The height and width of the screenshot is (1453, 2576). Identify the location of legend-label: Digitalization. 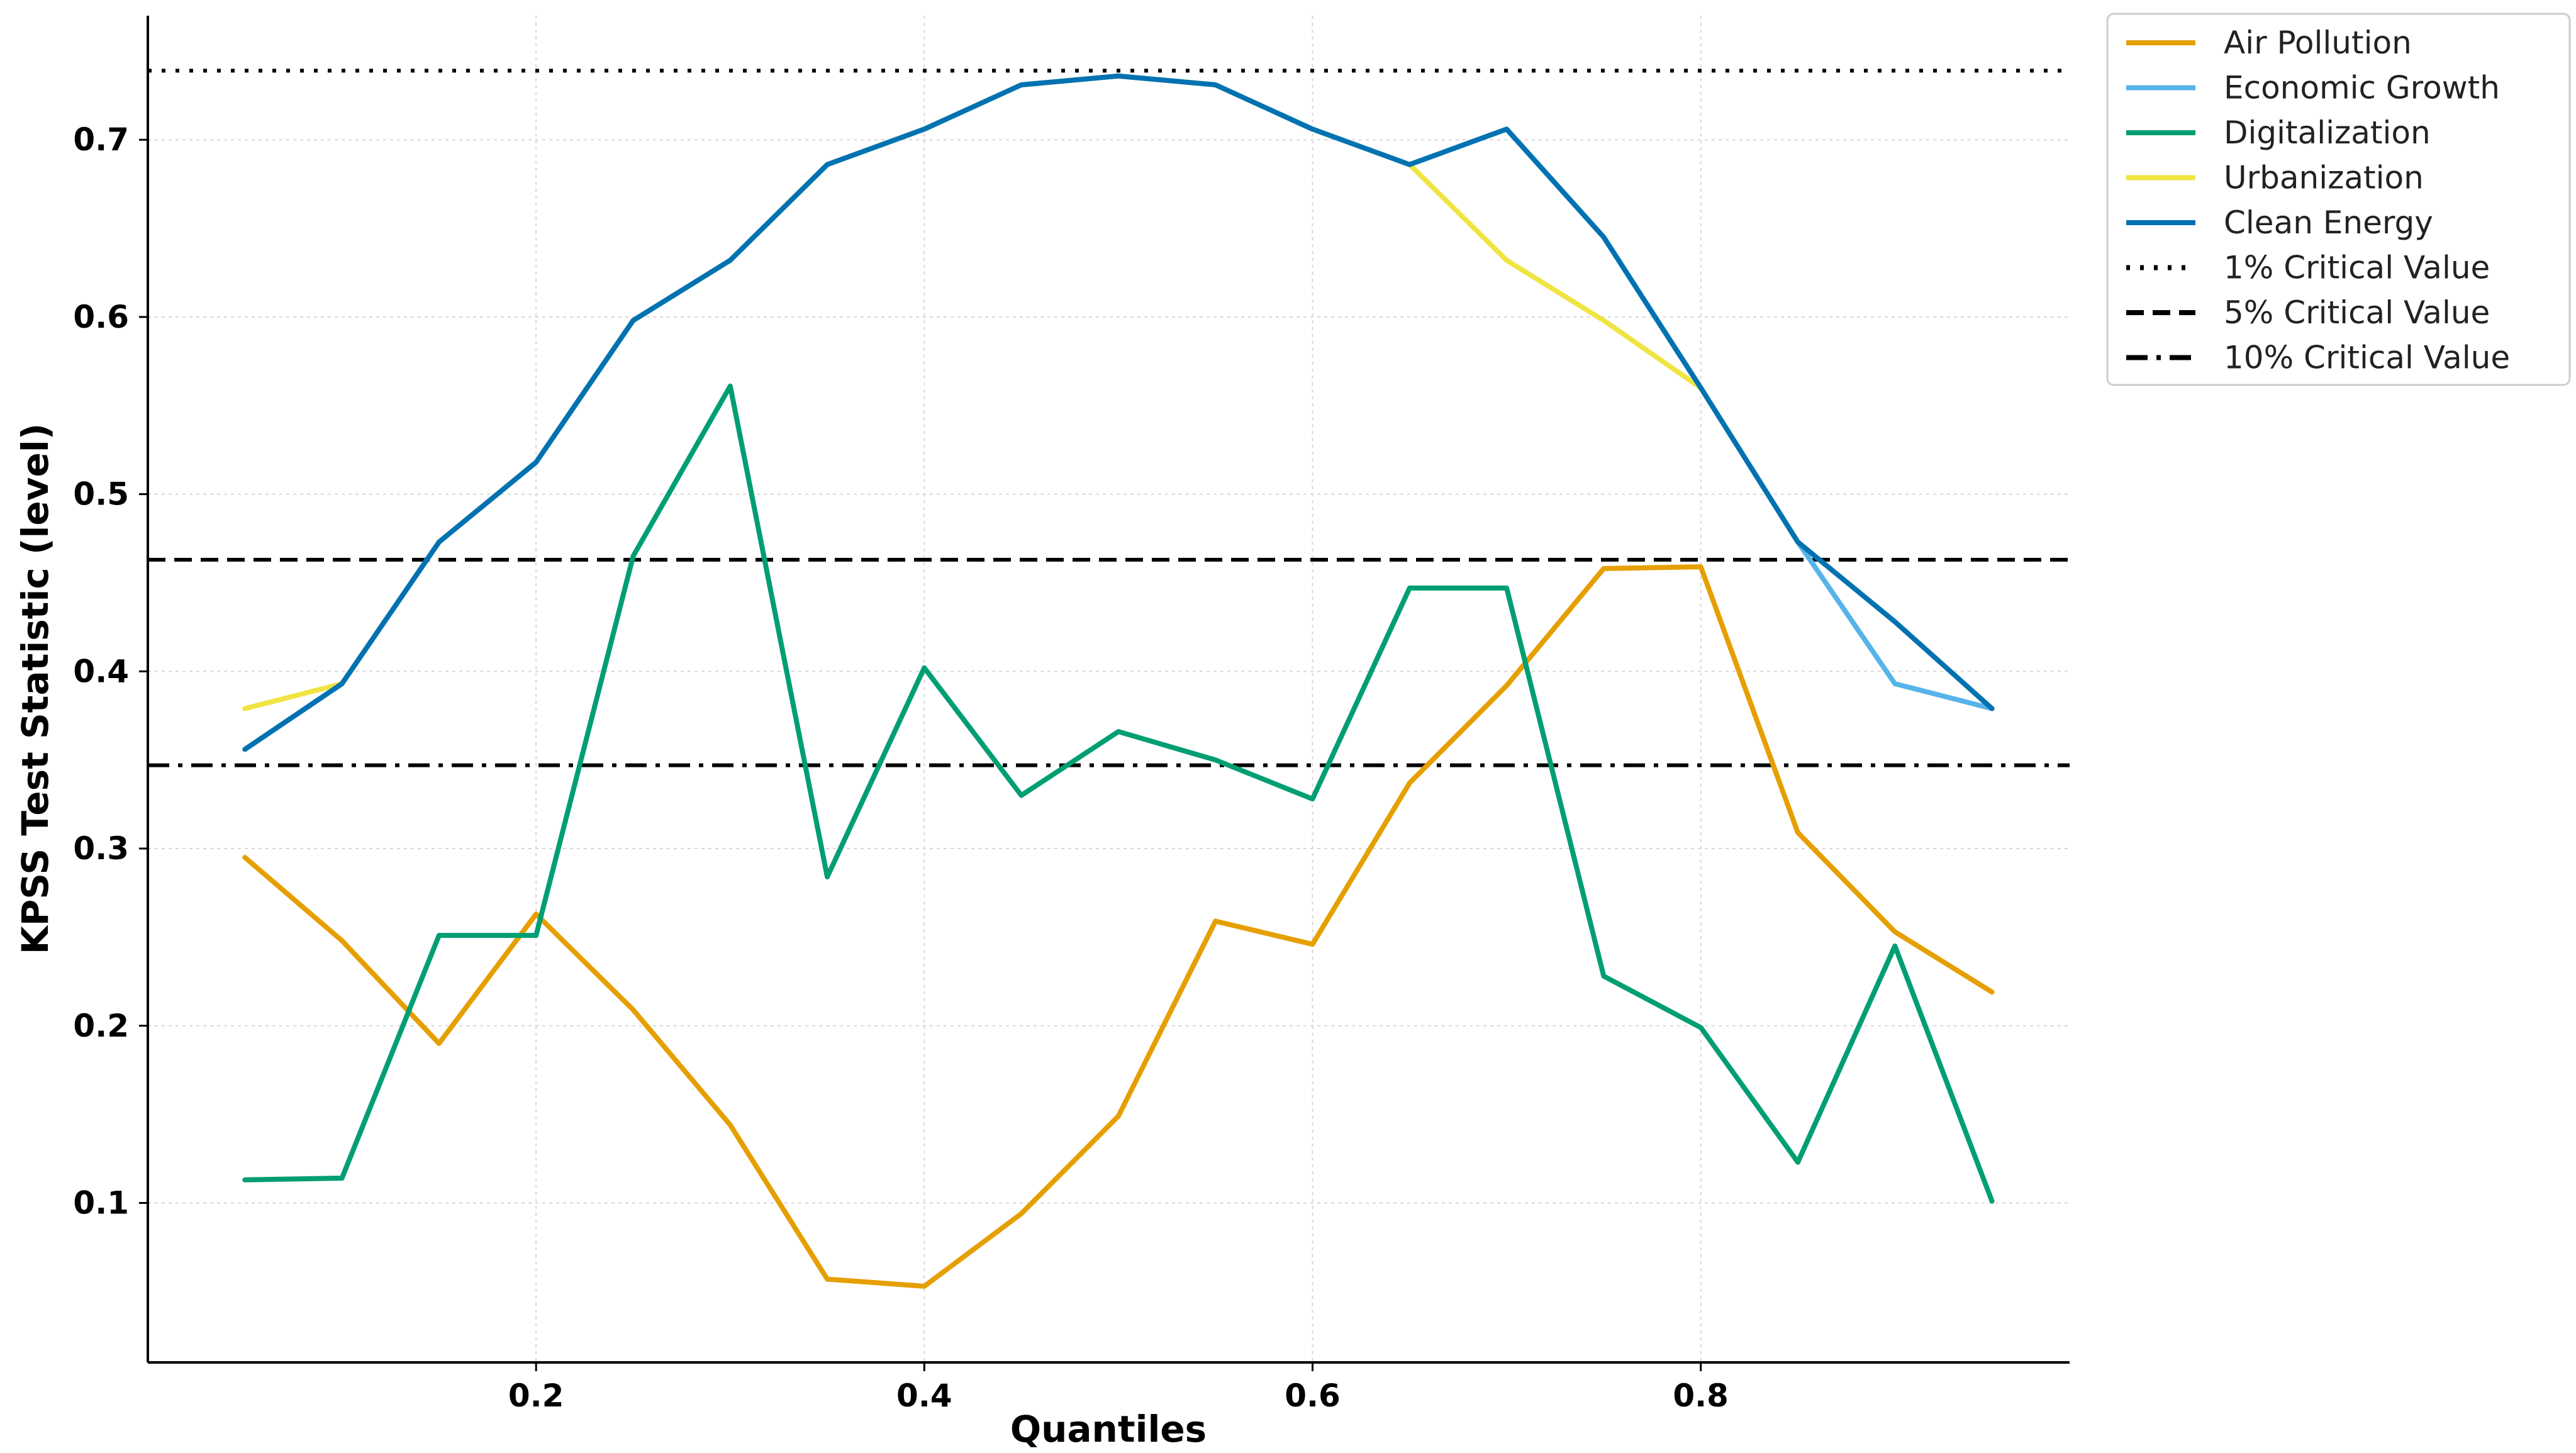
(2327, 132).